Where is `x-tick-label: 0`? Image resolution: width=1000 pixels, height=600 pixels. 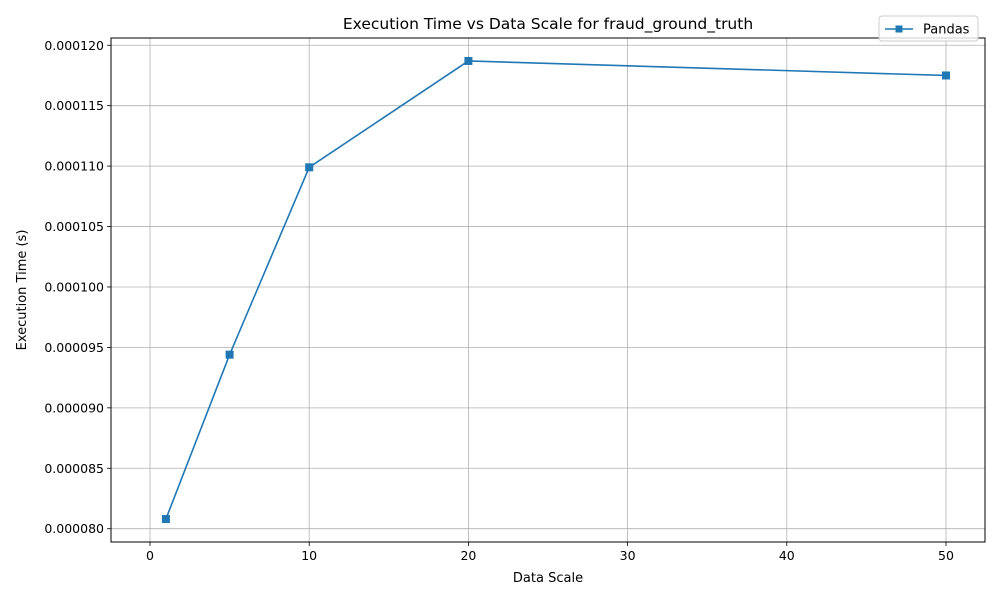 x-tick-label: 0 is located at coordinates (150, 555).